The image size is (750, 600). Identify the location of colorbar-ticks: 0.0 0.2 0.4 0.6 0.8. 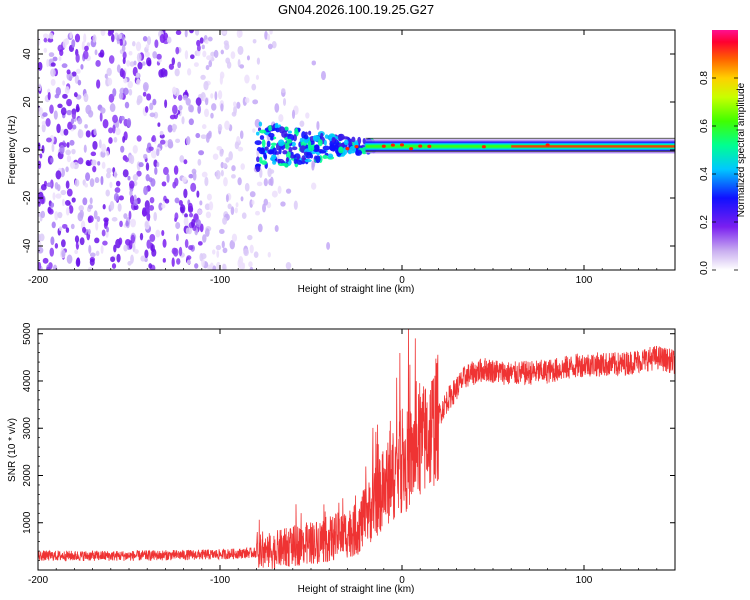
(718, 173).